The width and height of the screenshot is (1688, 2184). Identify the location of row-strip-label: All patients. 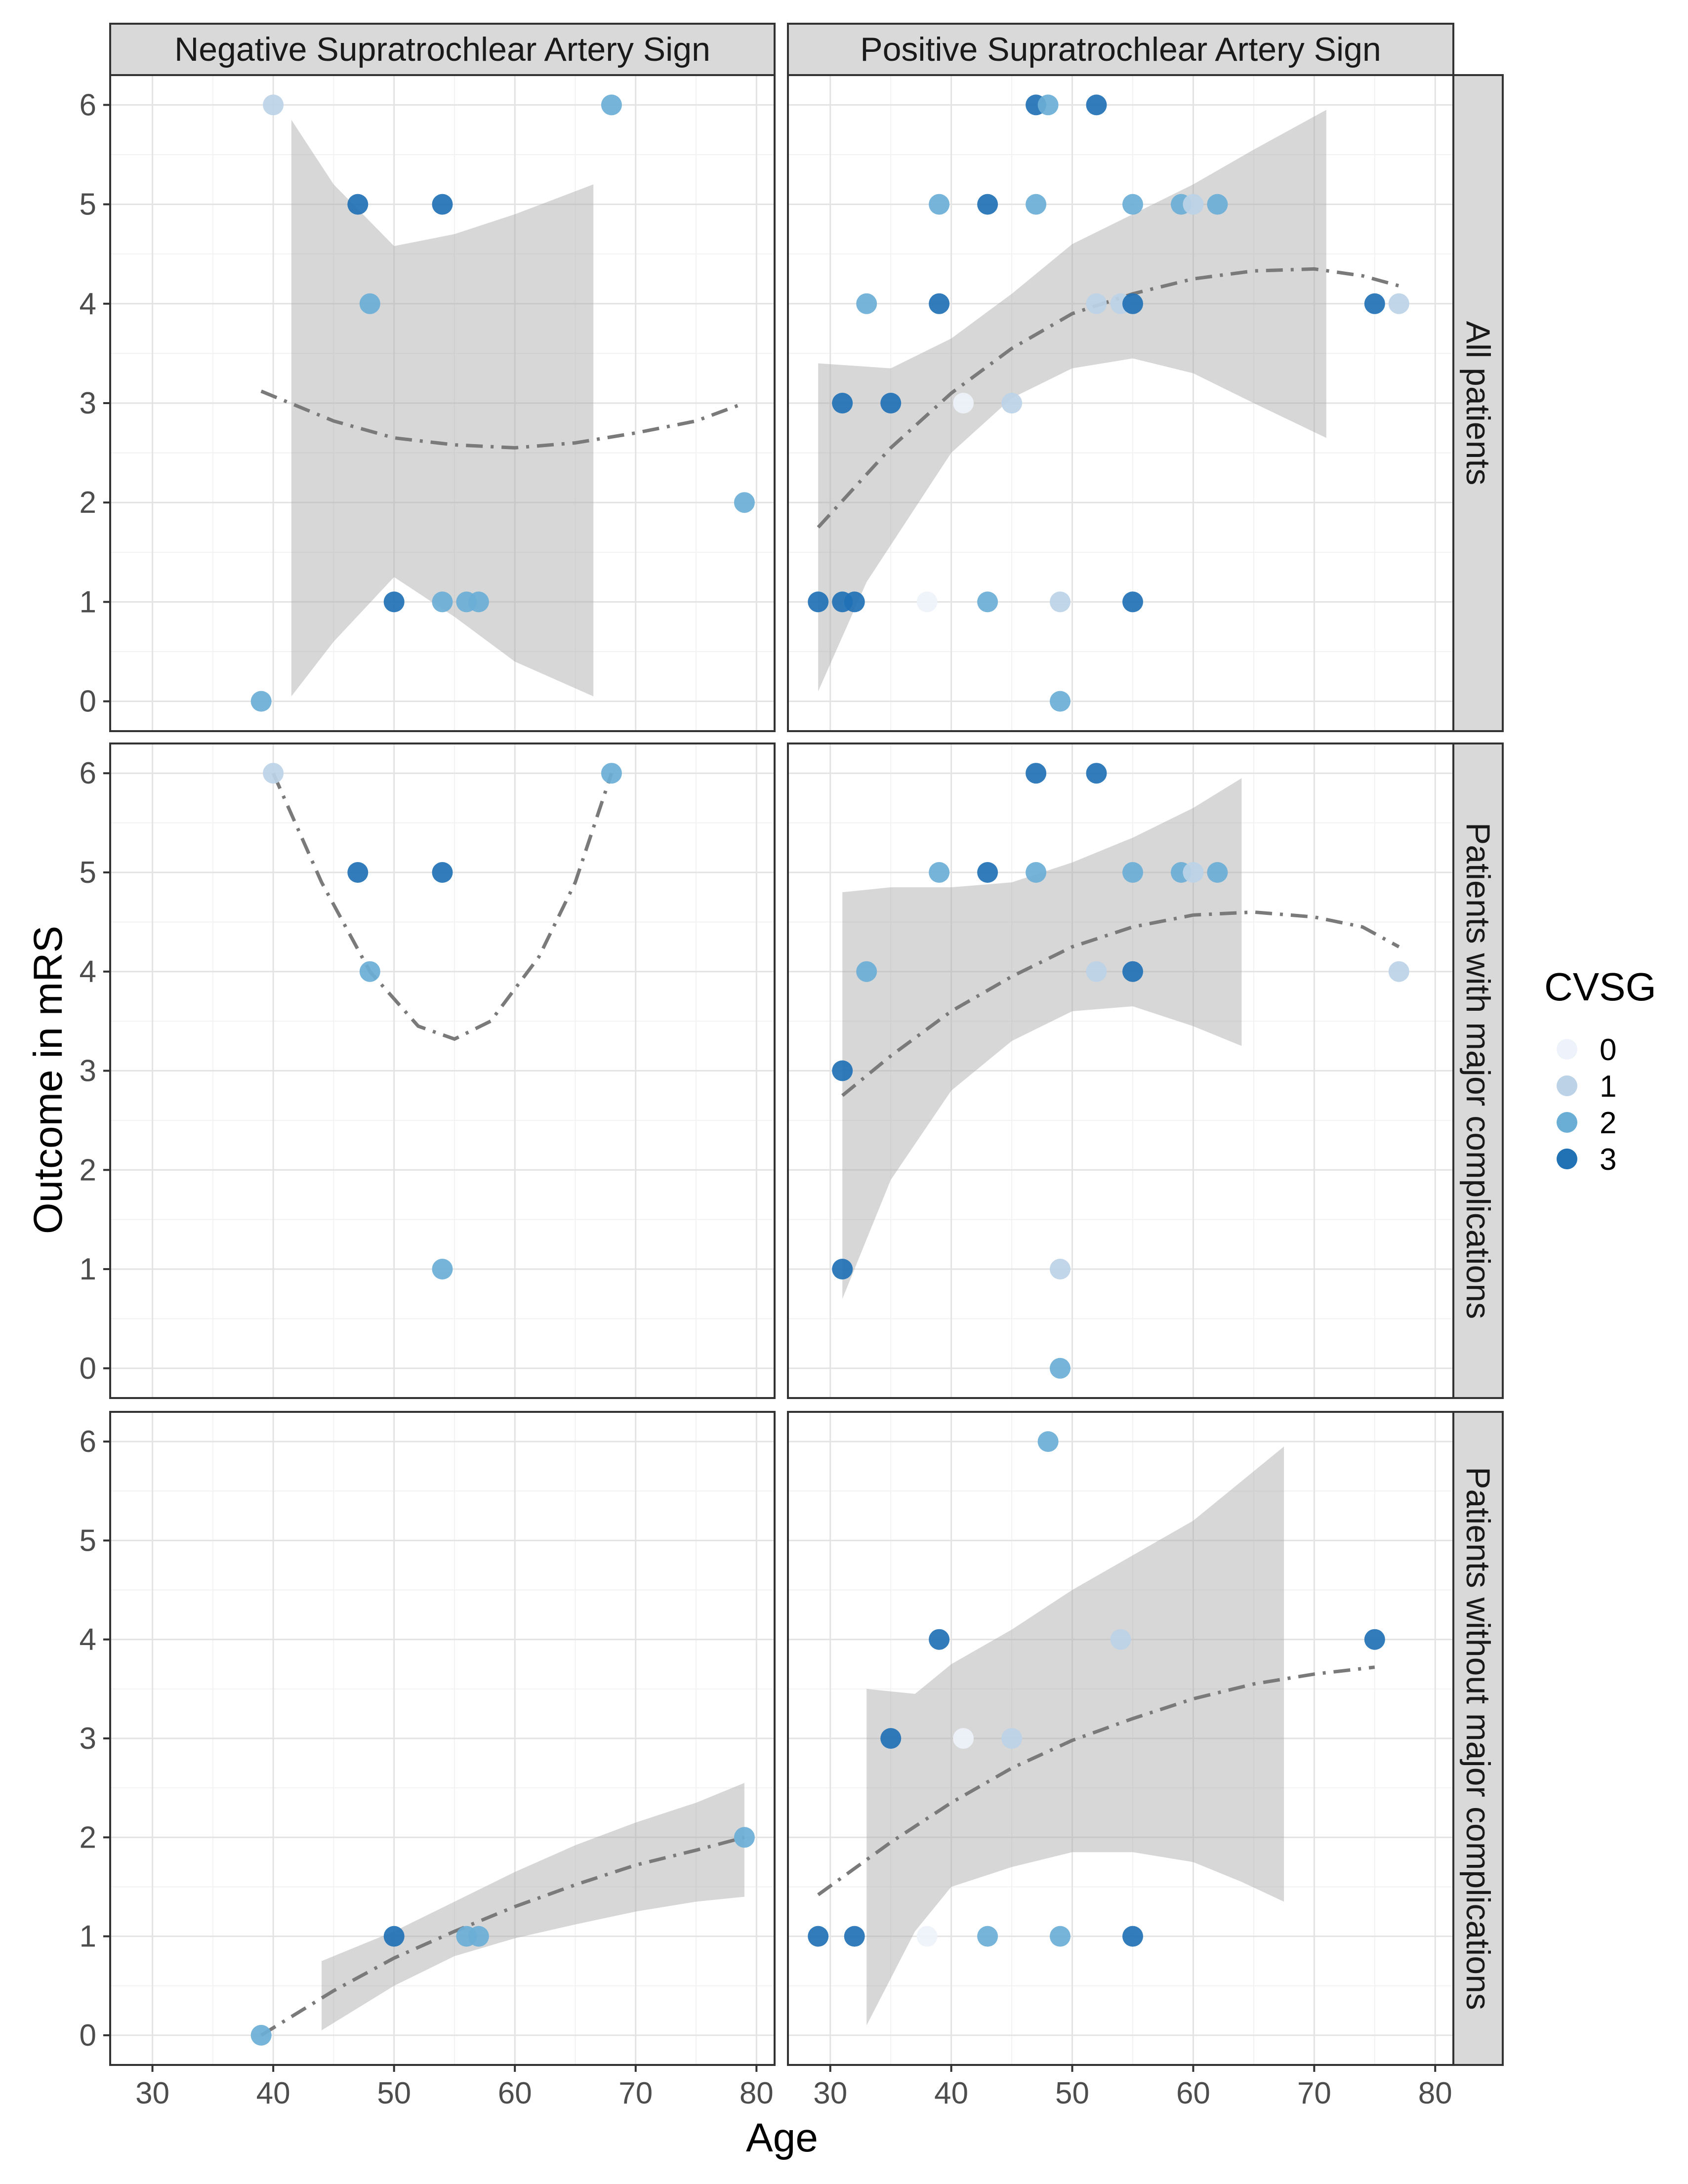
(1478, 403).